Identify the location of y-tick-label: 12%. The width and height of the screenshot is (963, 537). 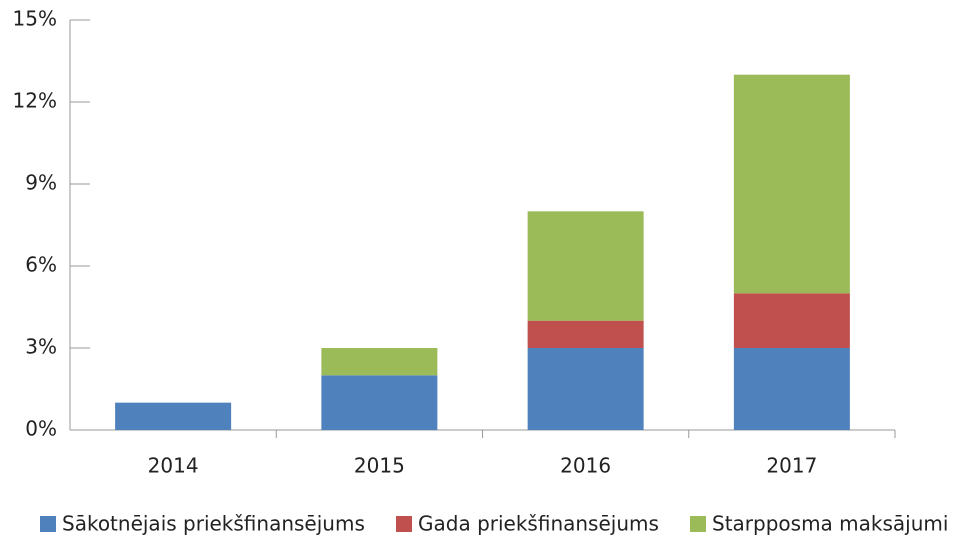
(35, 101).